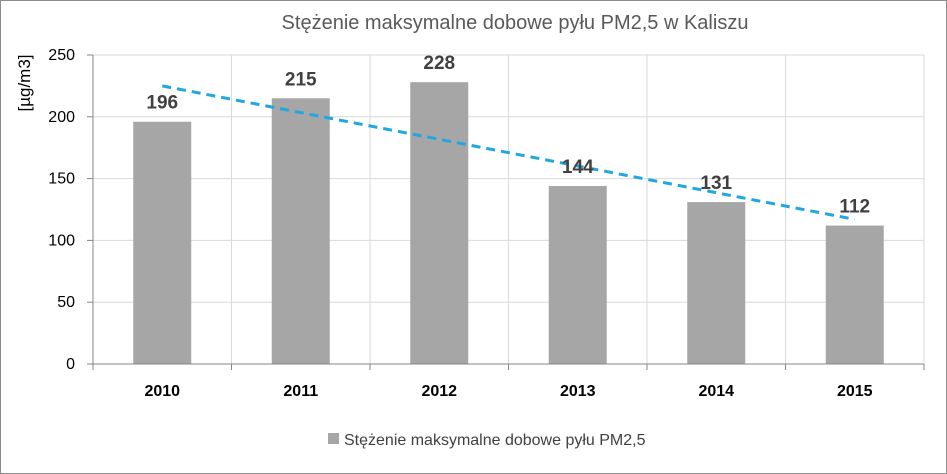 The width and height of the screenshot is (947, 474). What do you see at coordinates (61, 117) in the screenshot?
I see `y-tick-label: 200` at bounding box center [61, 117].